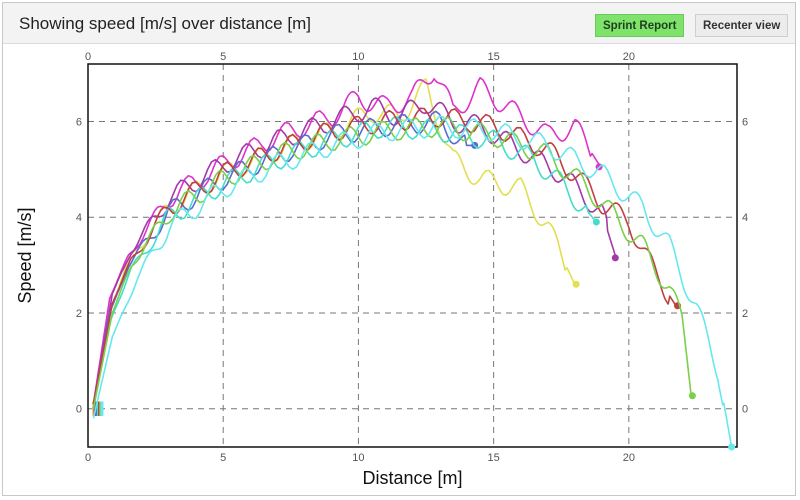 This screenshot has height=500, width=800. Describe the element at coordinates (79, 122) in the screenshot. I see `y-tick-label: 6` at that location.